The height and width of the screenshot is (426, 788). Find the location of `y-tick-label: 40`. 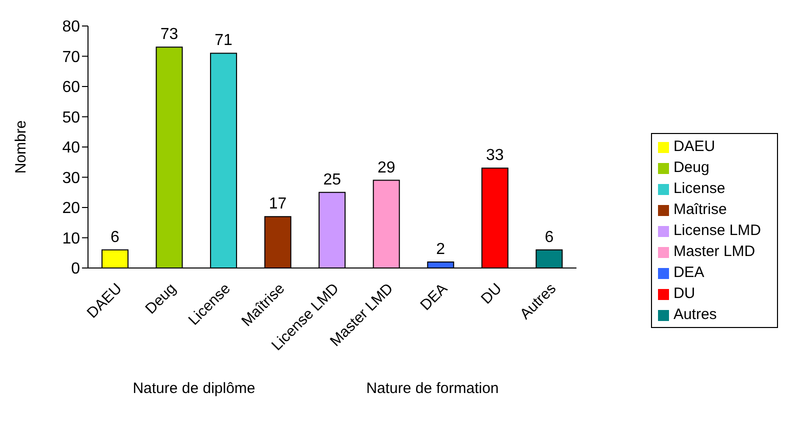

y-tick-label: 40 is located at coordinates (71, 148).